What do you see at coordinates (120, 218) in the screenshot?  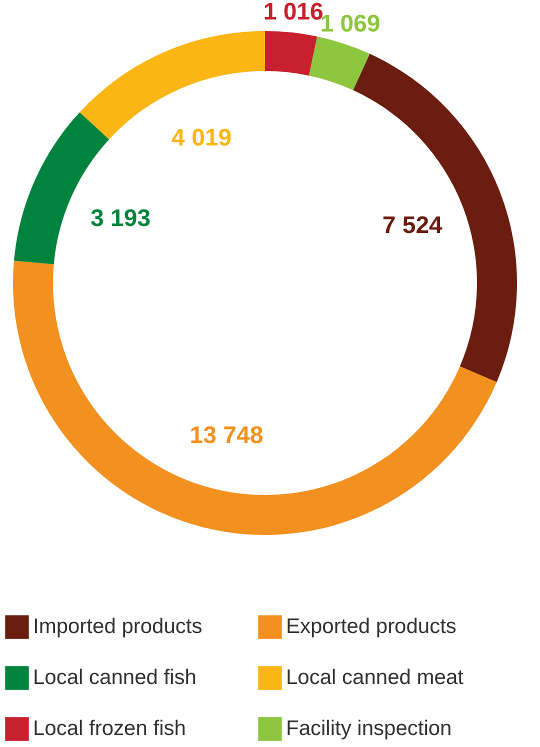 I see `data-label: 3 193` at bounding box center [120, 218].